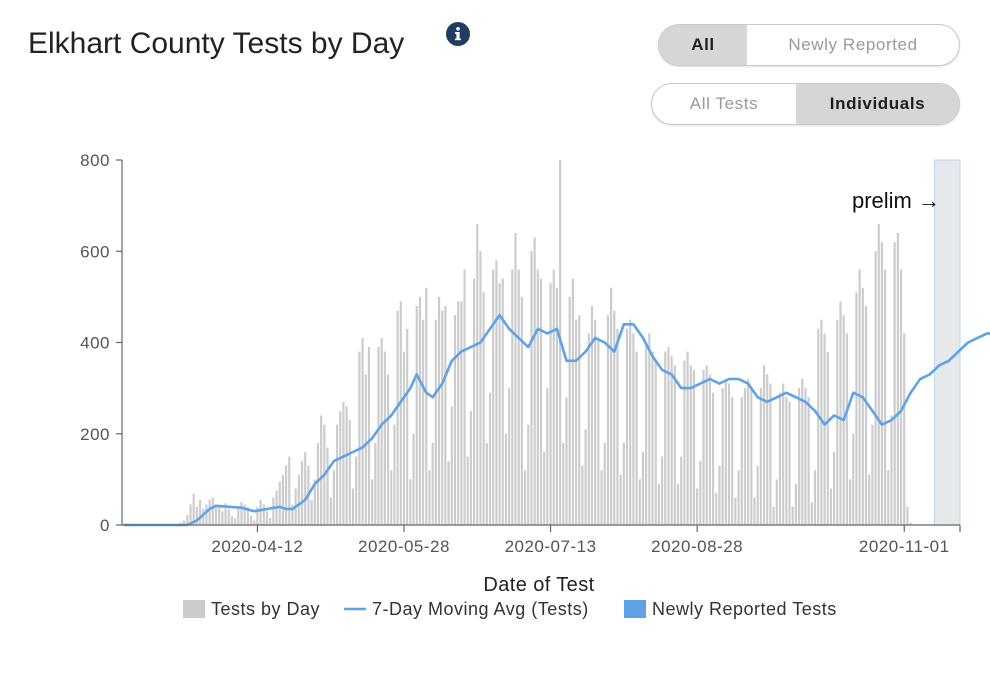 The image size is (990, 687). What do you see at coordinates (724, 103) in the screenshot?
I see `toggle-all-tests-button: All Tests` at bounding box center [724, 103].